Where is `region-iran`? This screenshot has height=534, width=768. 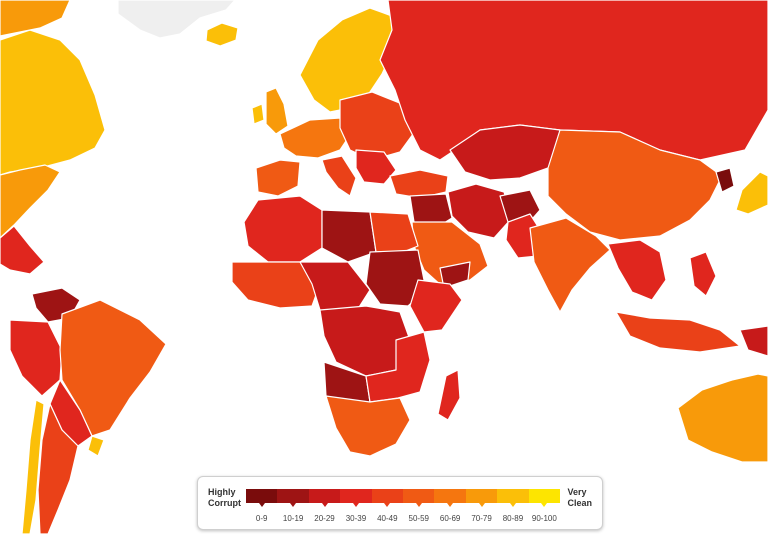
region-iran is located at coordinates (480, 211).